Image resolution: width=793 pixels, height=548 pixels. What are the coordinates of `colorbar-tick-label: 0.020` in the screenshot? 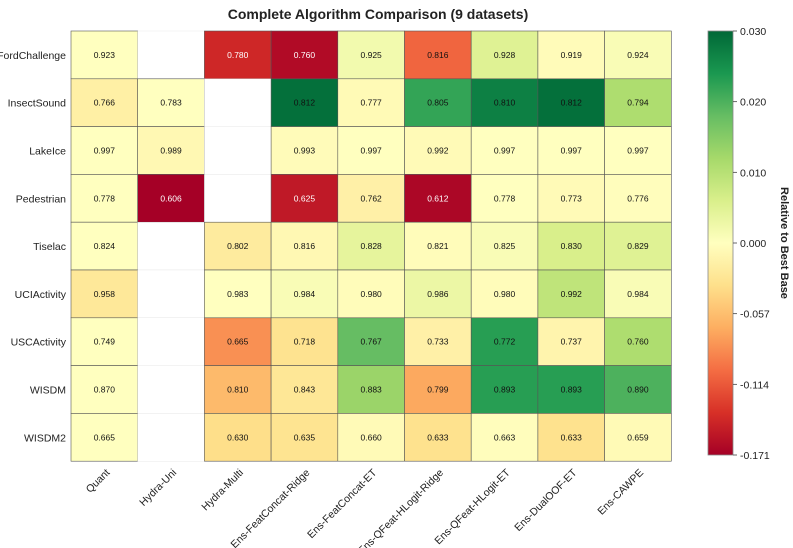 It's located at (753, 103).